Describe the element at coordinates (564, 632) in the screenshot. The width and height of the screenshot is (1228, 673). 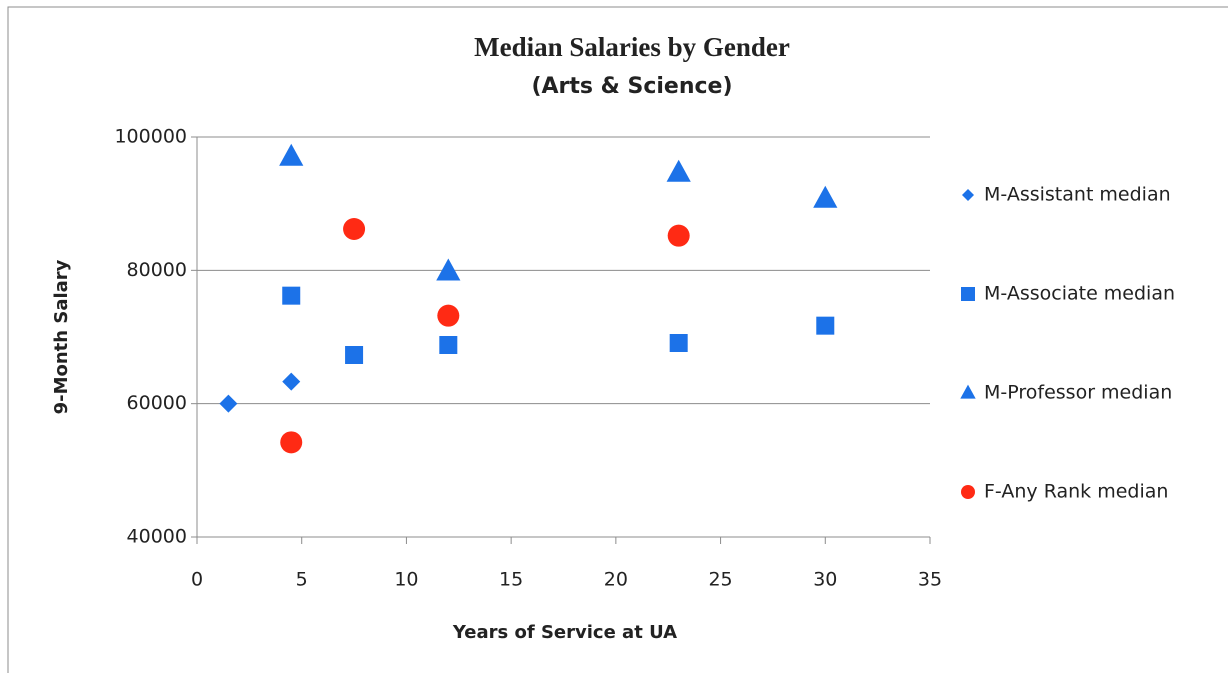
I see `x-axis-label: Years of Service at UA` at that location.